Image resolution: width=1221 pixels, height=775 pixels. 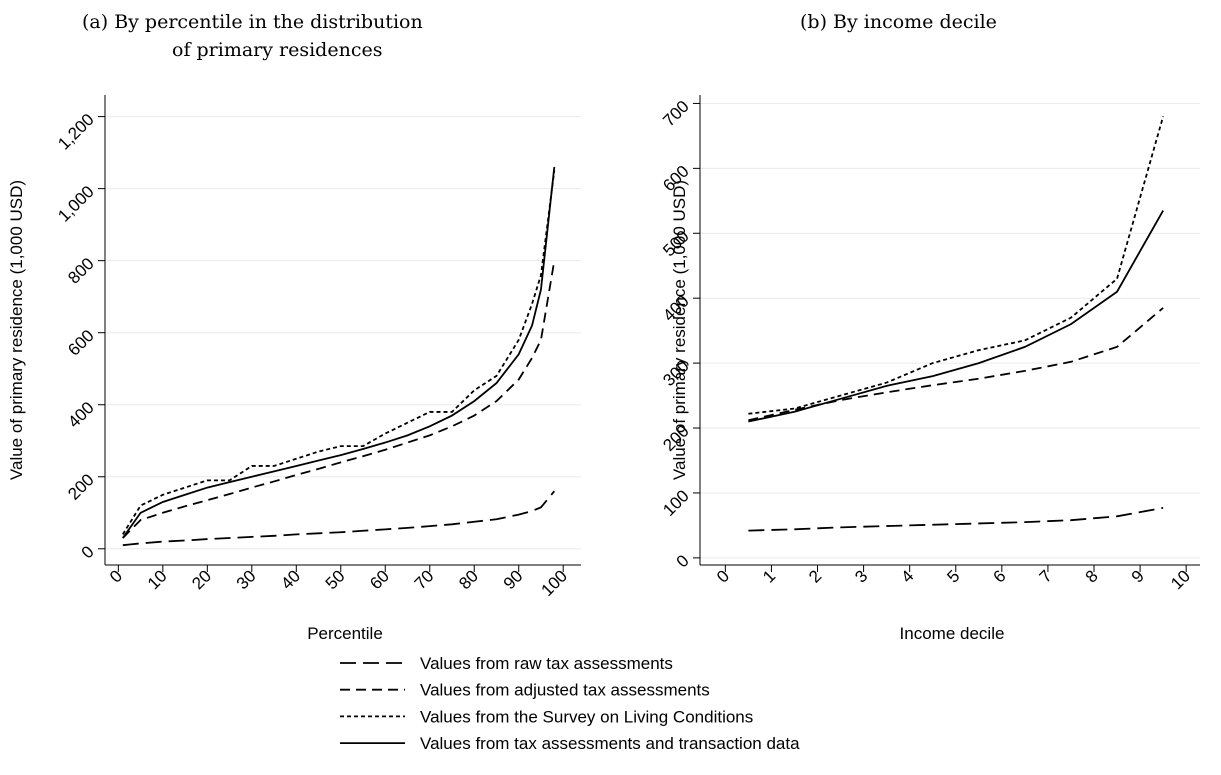 What do you see at coordinates (898, 22) in the screenshot?
I see `chart-title: (b) By income decile` at bounding box center [898, 22].